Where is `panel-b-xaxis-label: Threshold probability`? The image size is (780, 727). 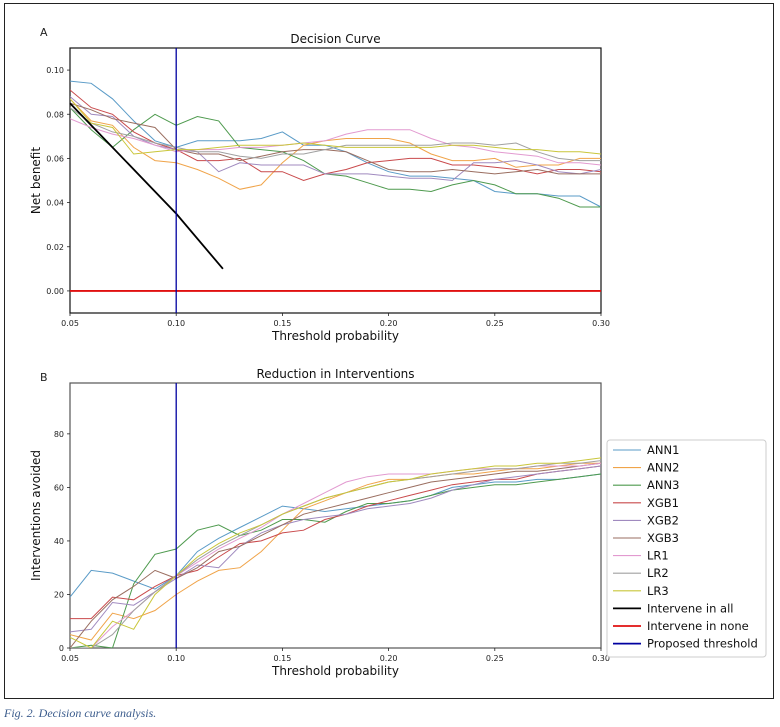 panel-b-xaxis-label: Threshold probability is located at coordinates (335, 671).